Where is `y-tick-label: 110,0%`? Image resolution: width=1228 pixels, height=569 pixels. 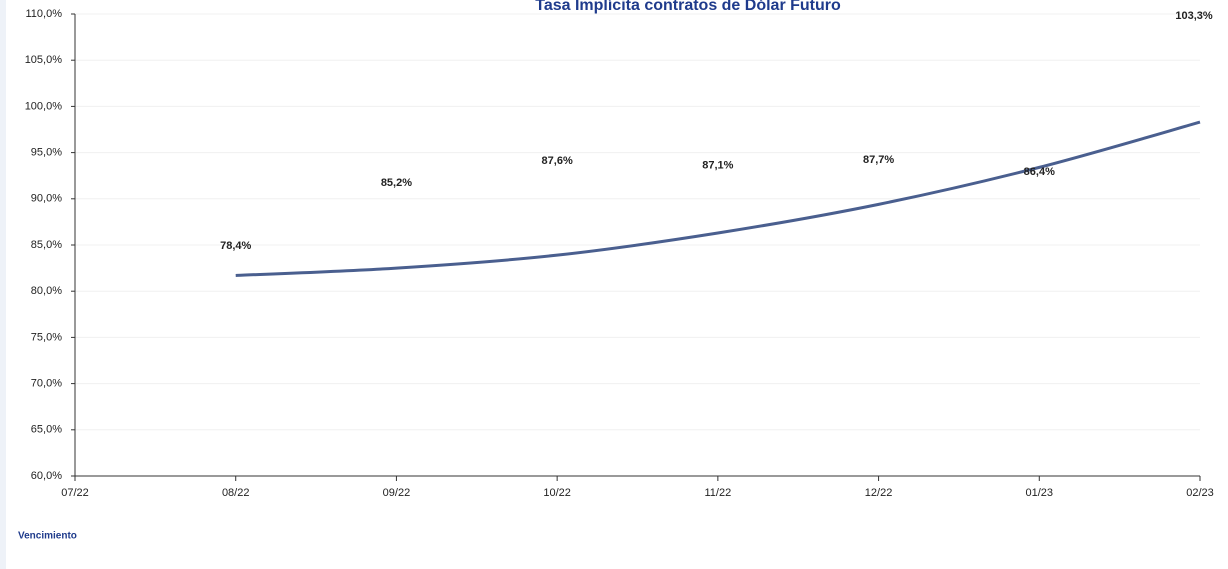
y-tick-label: 110,0% is located at coordinates (44, 14).